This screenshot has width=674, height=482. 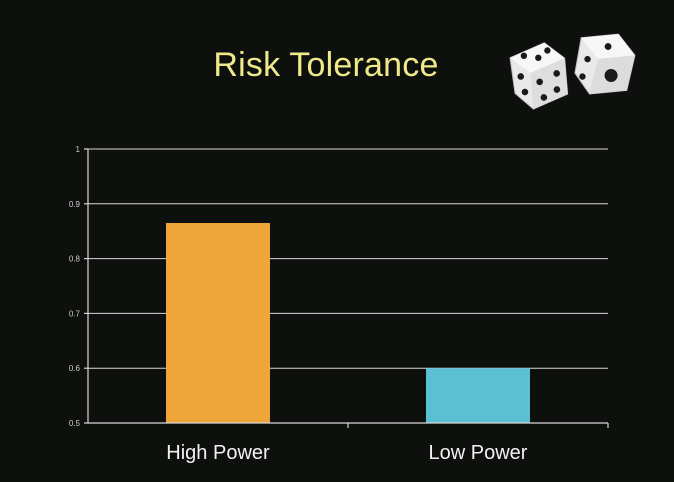 I want to click on y-tick-label: 0.7, so click(x=75, y=313).